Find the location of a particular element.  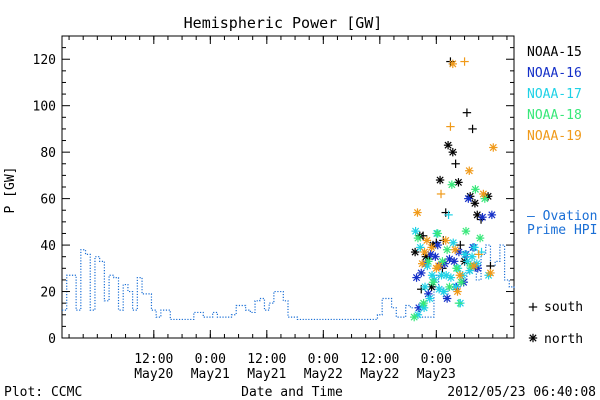

legend-noaa-18: NOAA-18 is located at coordinates (554, 115).